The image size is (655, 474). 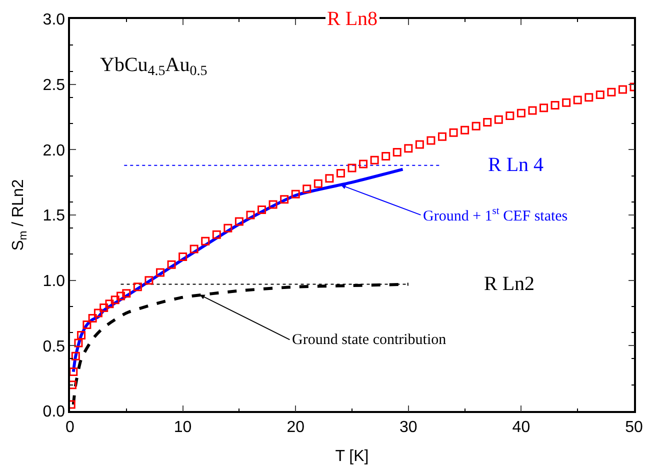 I want to click on y-tick-label: 0.0, so click(x=54, y=412).